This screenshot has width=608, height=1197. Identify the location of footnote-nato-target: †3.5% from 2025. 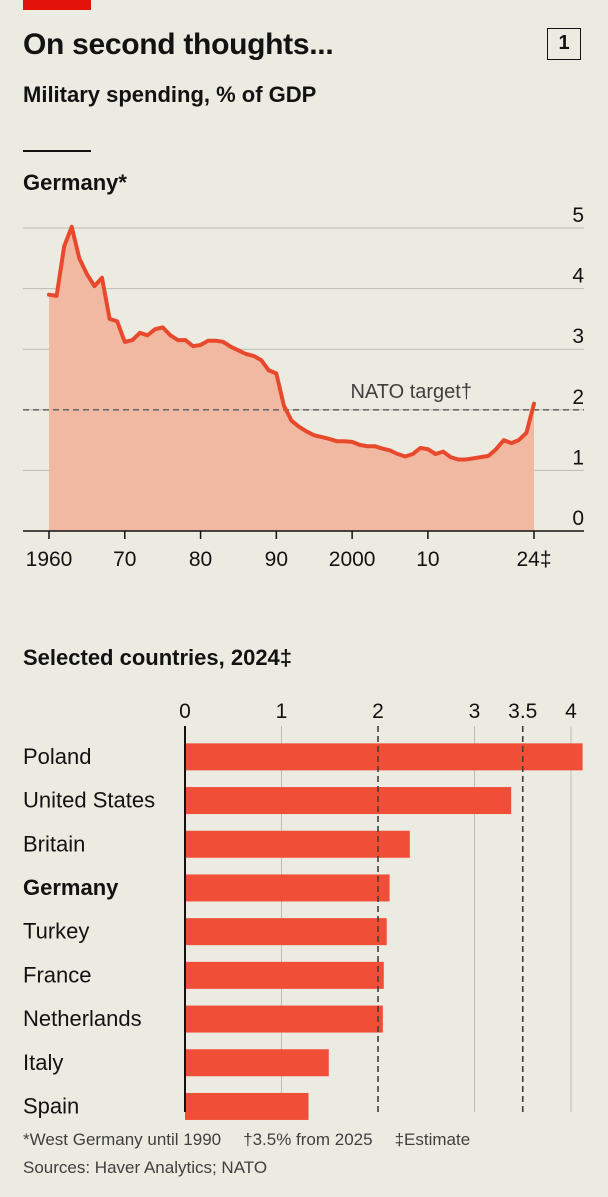
(308, 1139).